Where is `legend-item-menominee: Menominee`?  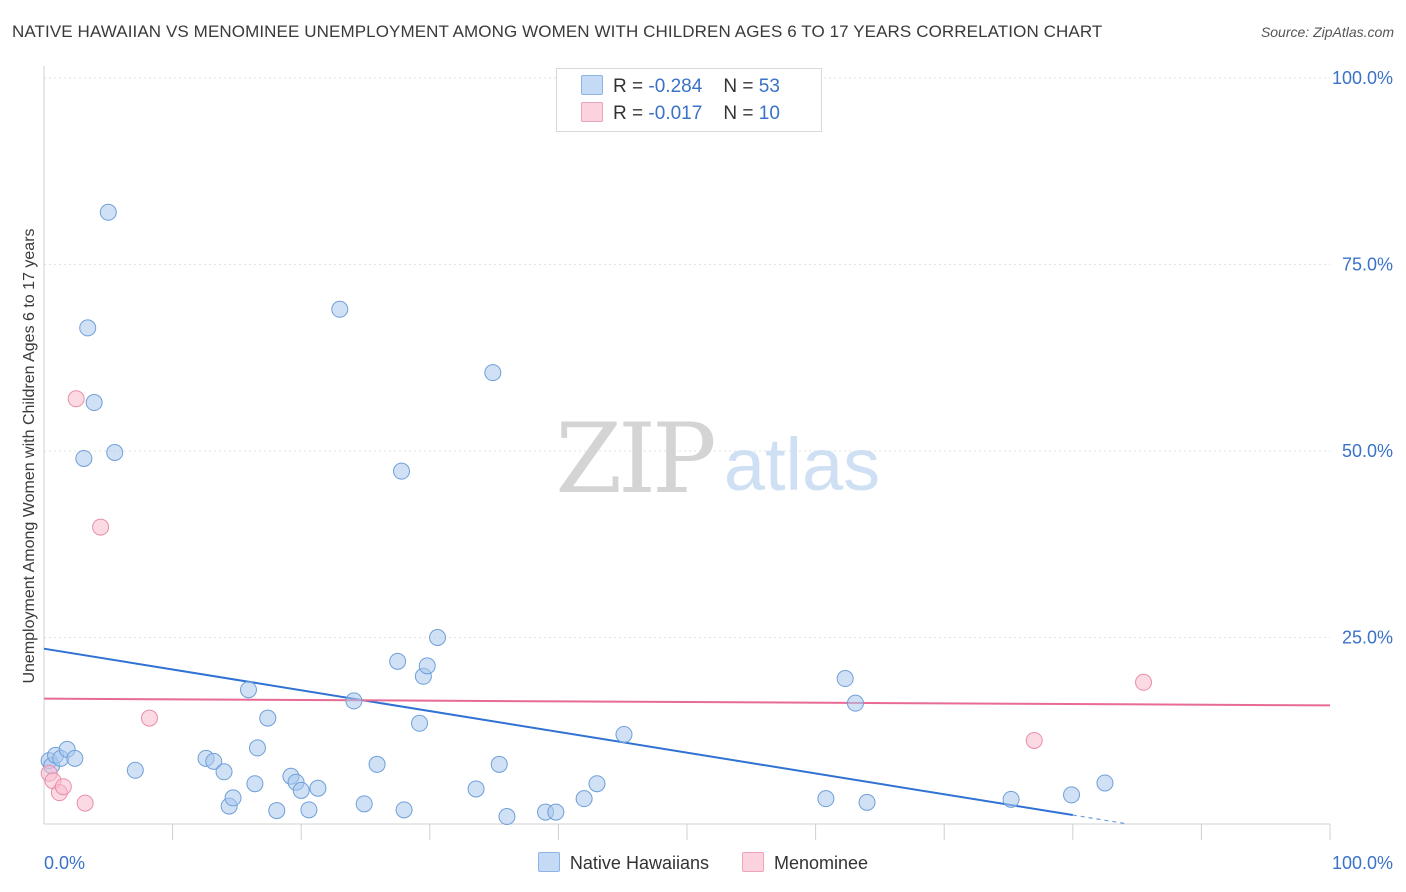 legend-item-menominee: Menominee is located at coordinates (805, 863).